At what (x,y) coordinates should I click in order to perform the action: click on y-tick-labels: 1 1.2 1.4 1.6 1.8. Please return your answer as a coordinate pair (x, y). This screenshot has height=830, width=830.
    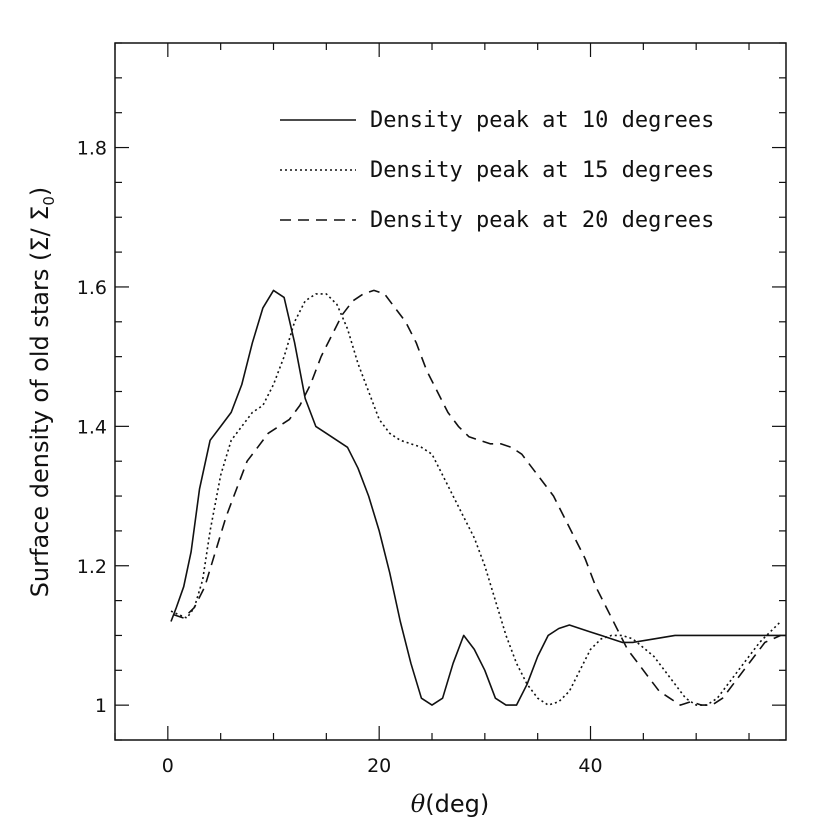
    Looking at the image, I should click on (92, 428).